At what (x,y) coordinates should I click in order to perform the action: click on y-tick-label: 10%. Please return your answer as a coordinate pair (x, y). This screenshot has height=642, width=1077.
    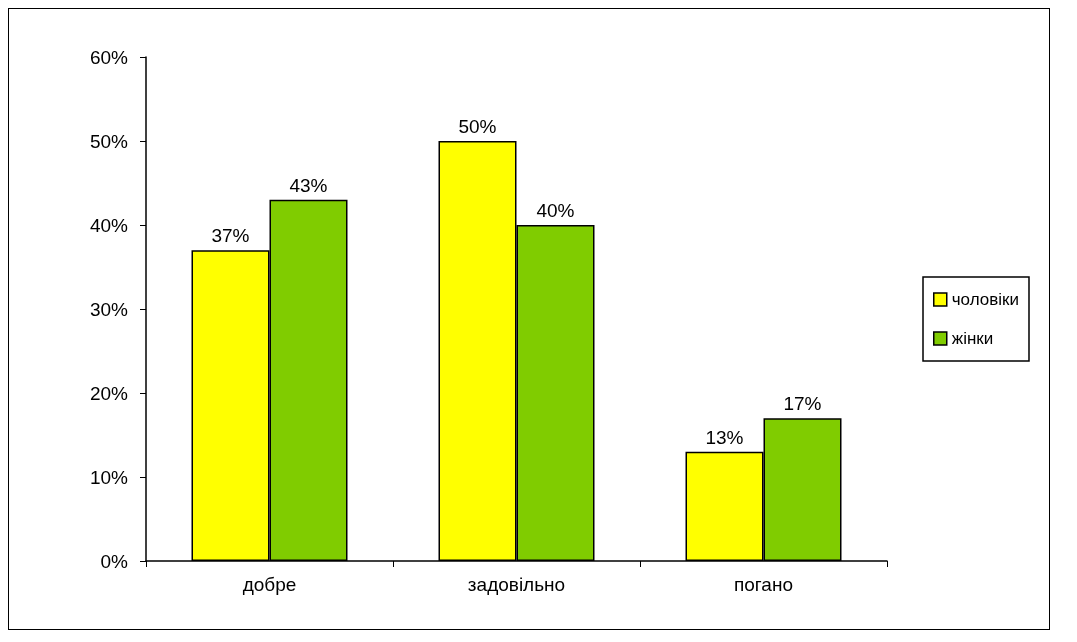
    Looking at the image, I should click on (109, 477).